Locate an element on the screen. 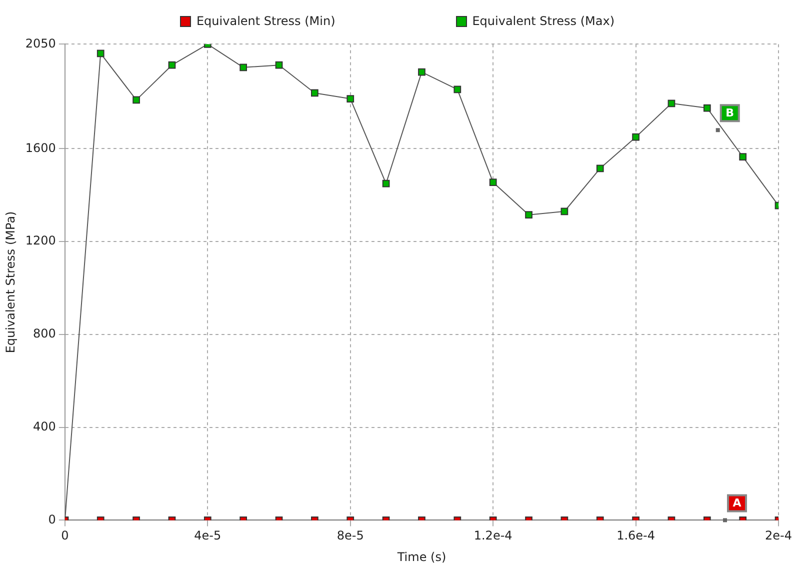  x-tick-label: 2e-4 is located at coordinates (778, 535).